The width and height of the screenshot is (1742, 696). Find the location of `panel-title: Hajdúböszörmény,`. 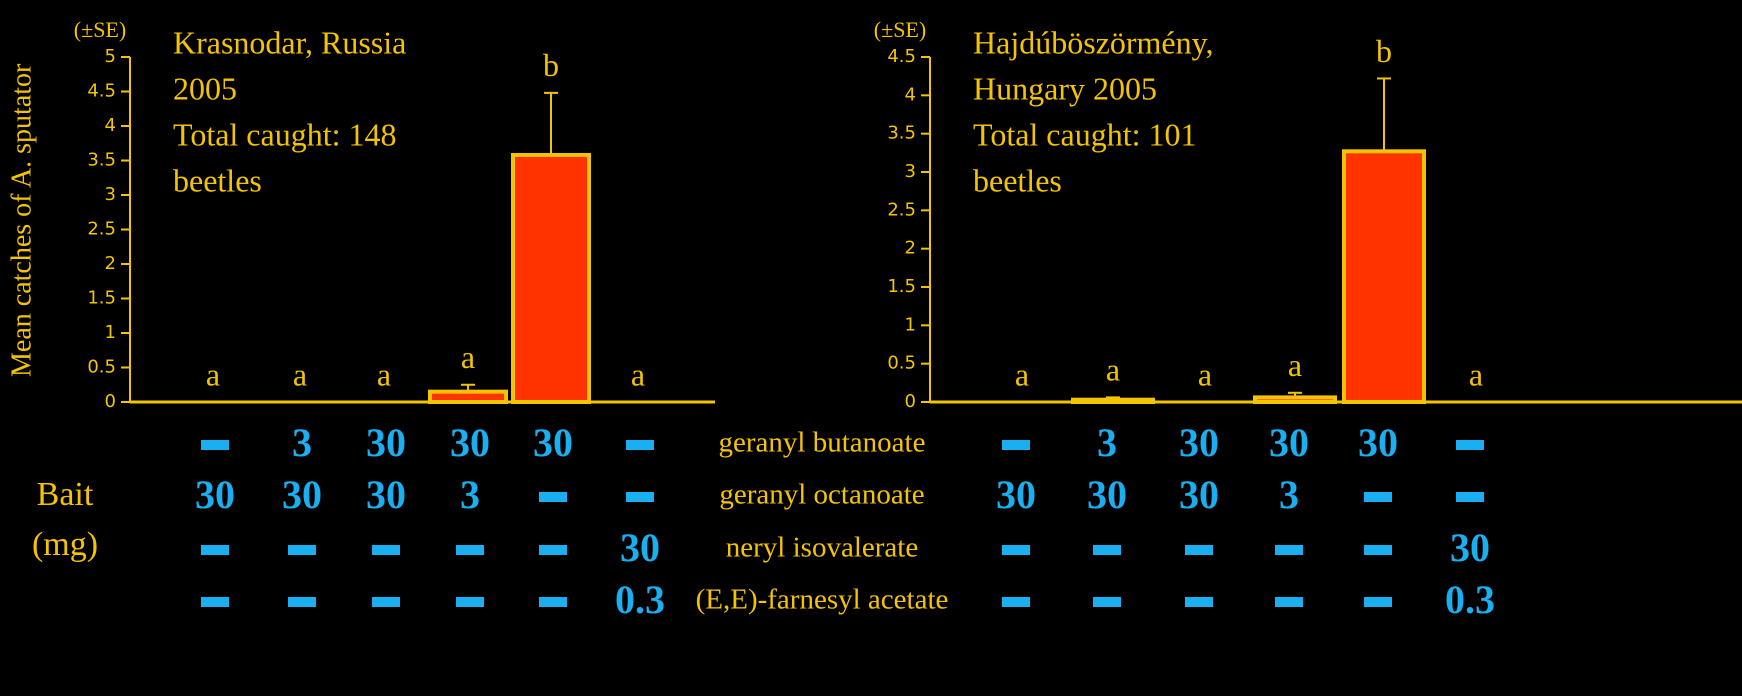

panel-title: Hajdúböszörmény, is located at coordinates (1093, 42).